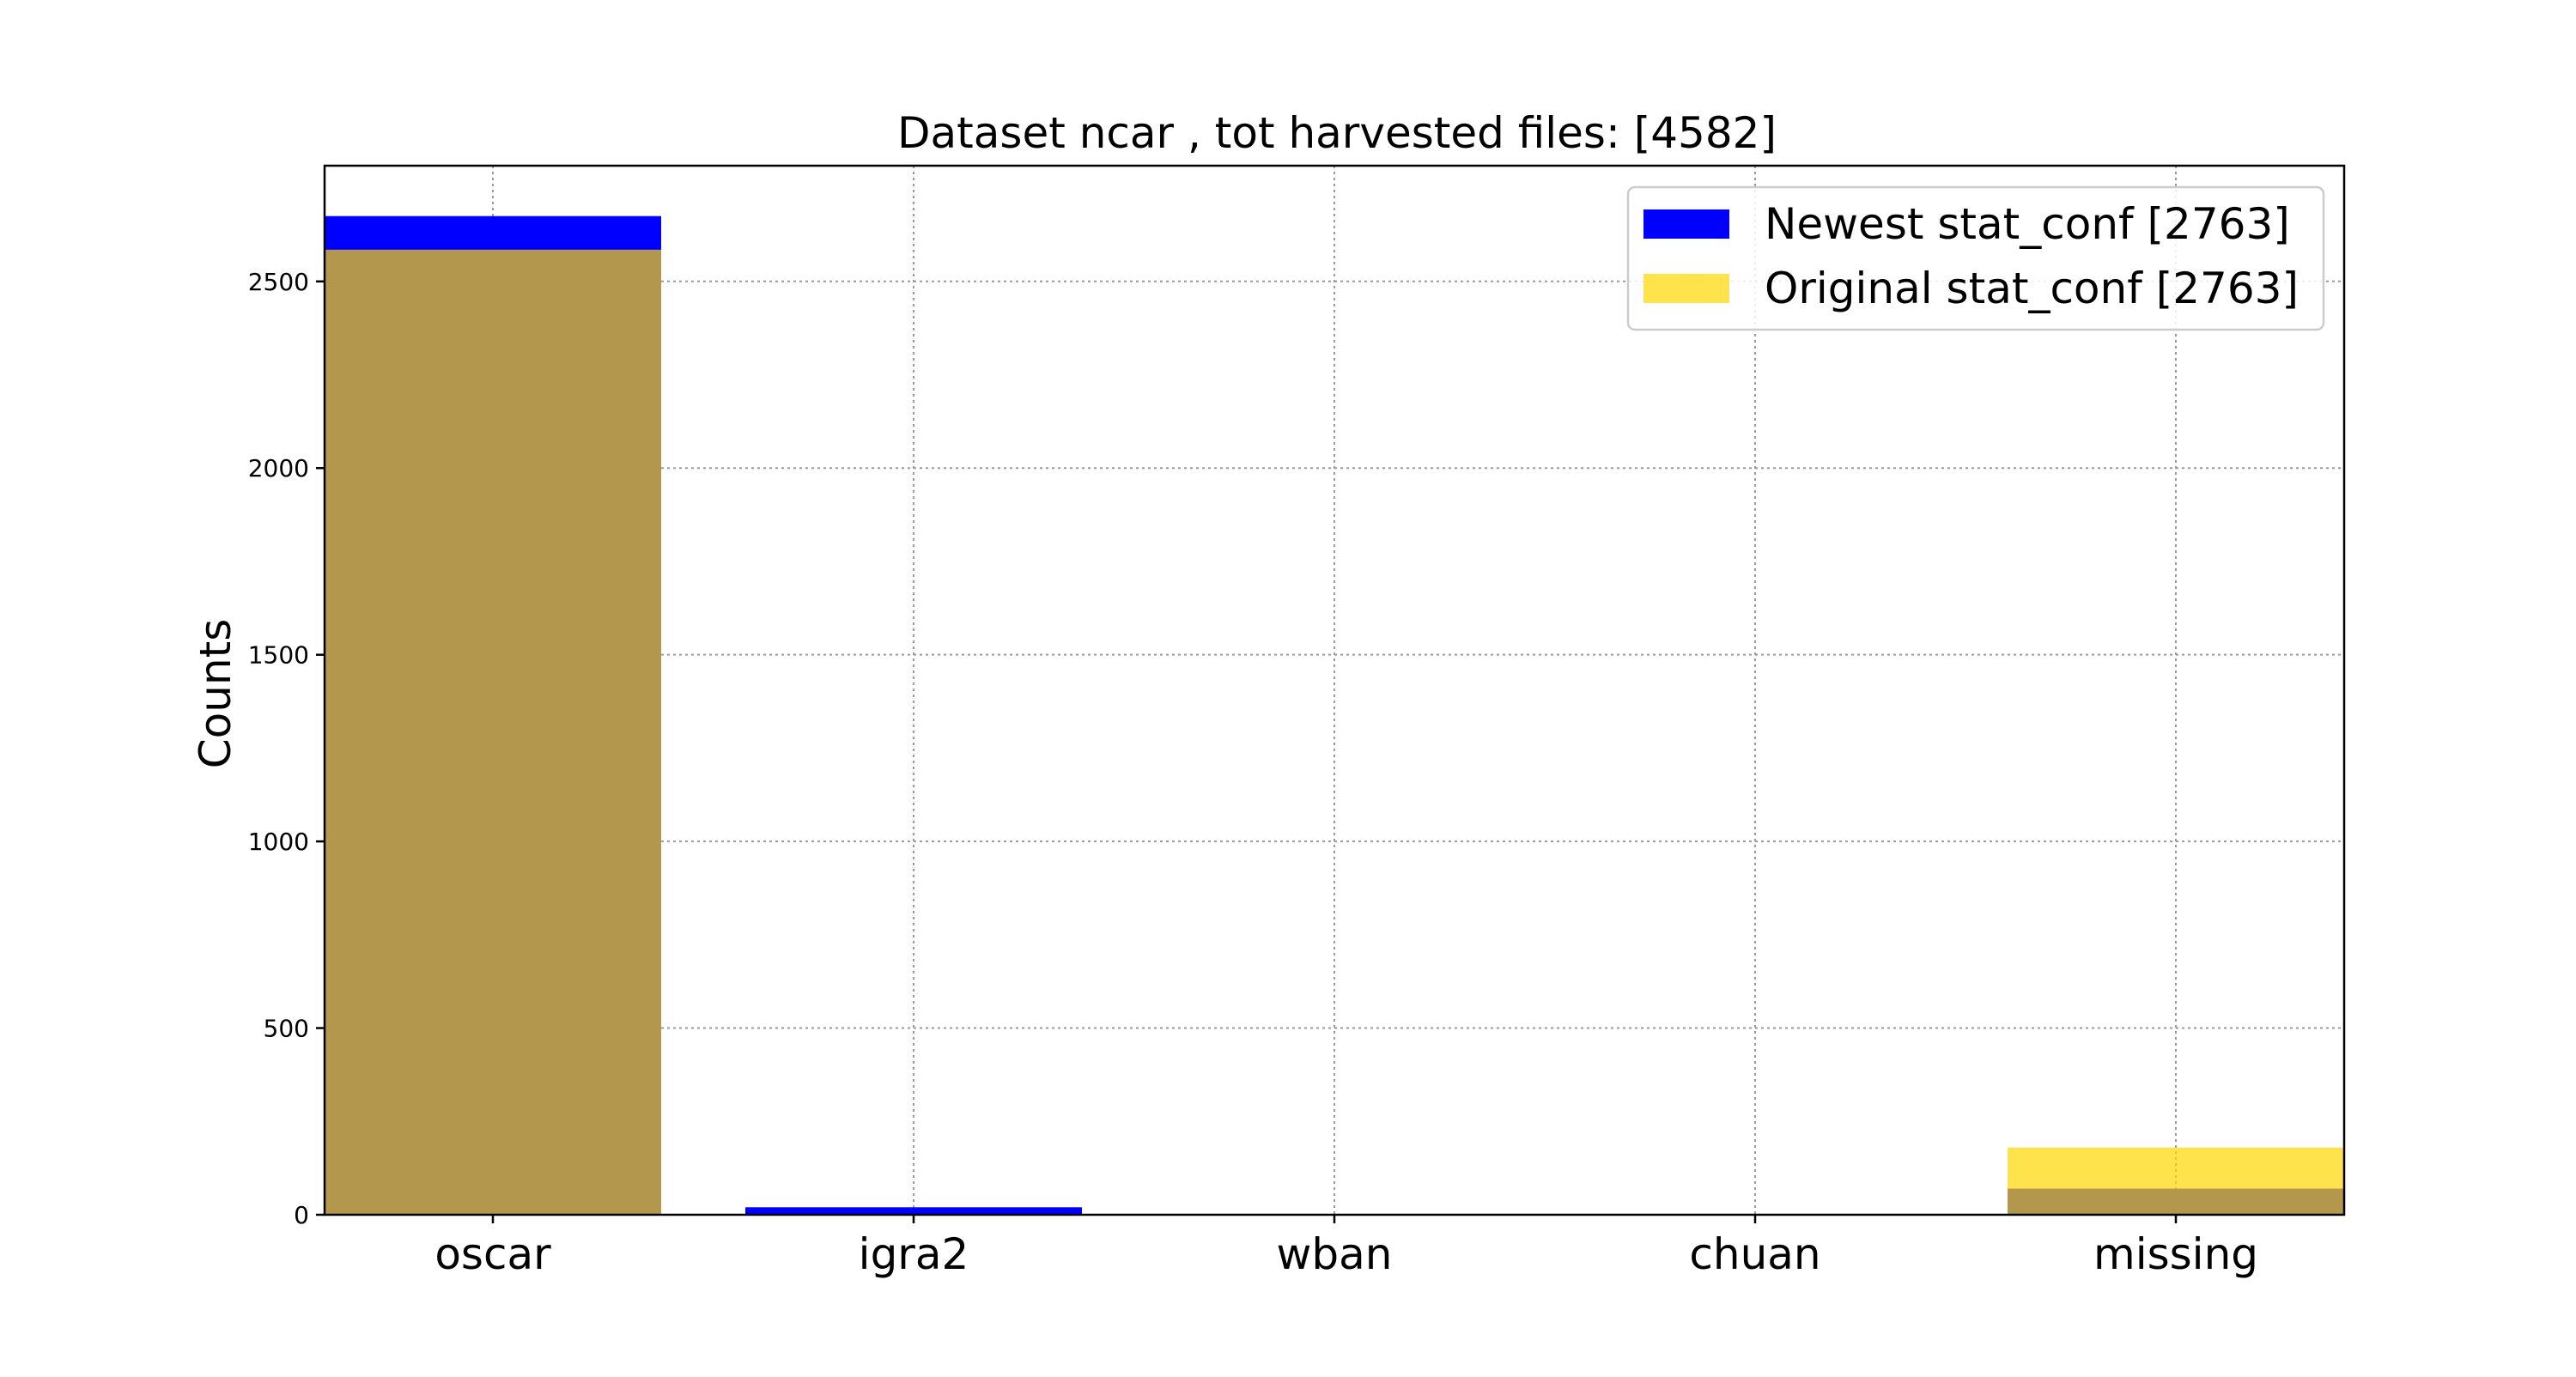 Image resolution: width=2576 pixels, height=1377 pixels. I want to click on x-tick-label-chuan: chuan, so click(1755, 1254).